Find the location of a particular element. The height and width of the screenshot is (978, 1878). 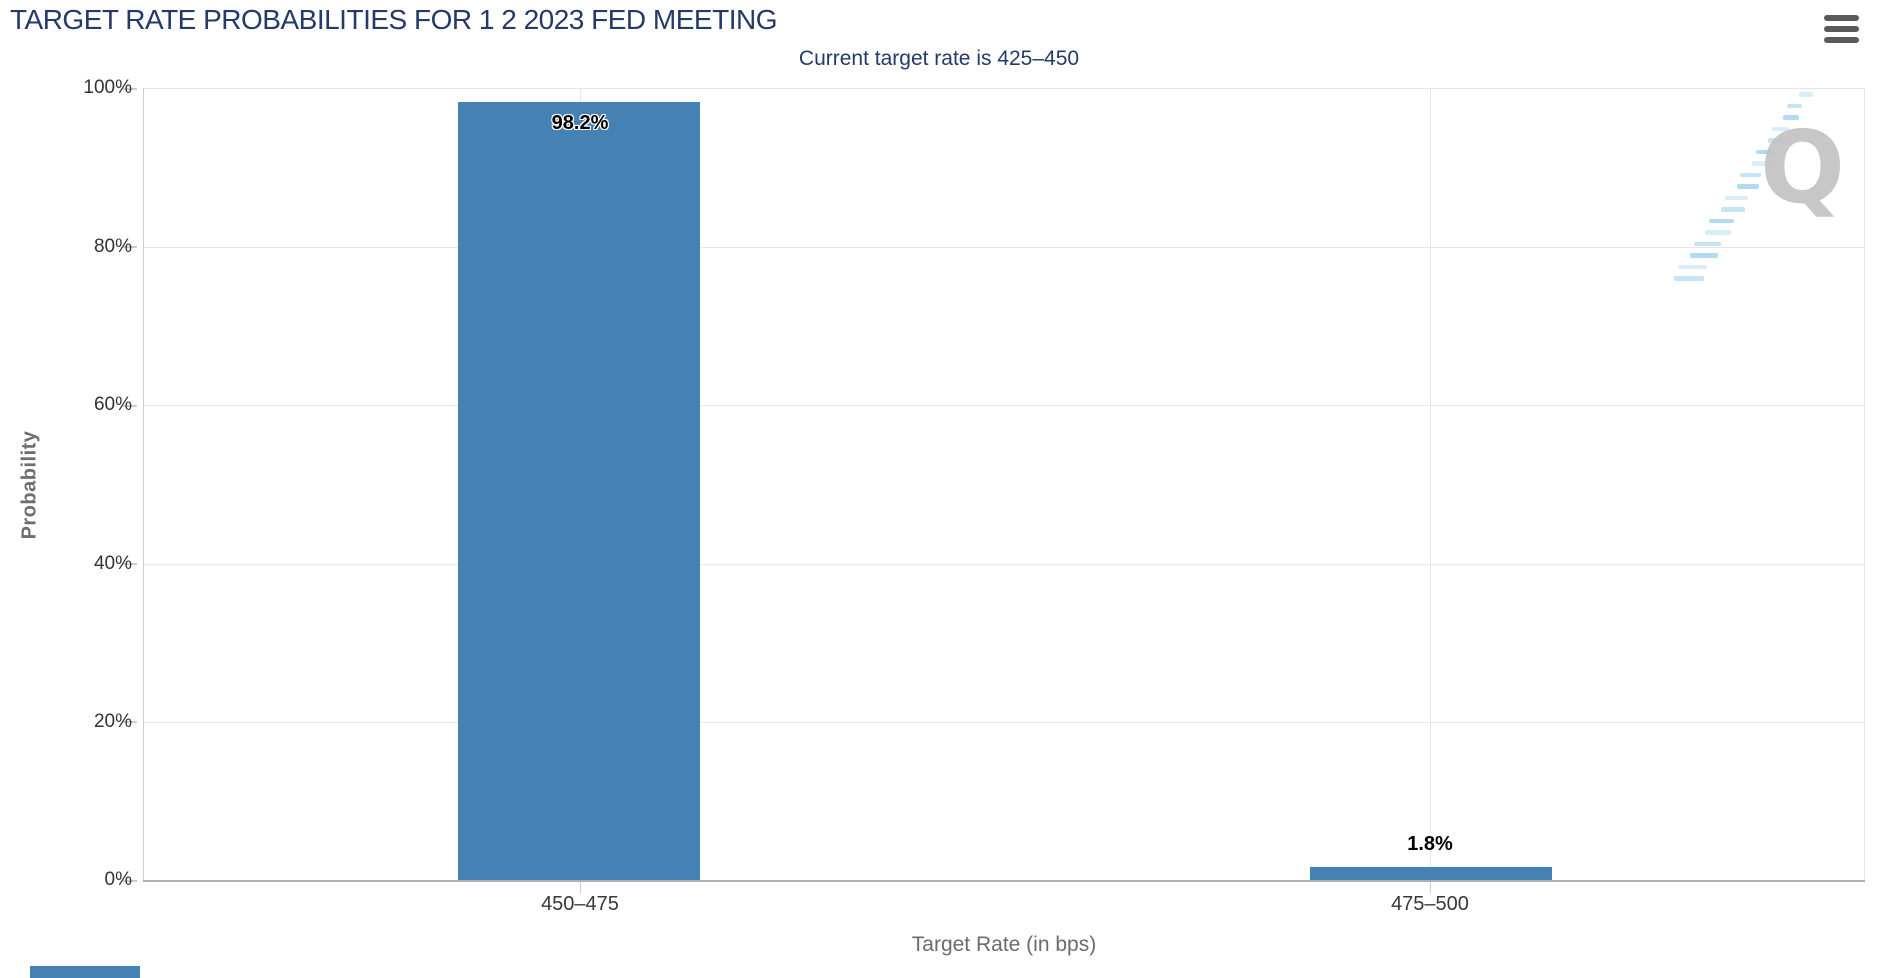

gridline-v-cat2 is located at coordinates (1430, 484).